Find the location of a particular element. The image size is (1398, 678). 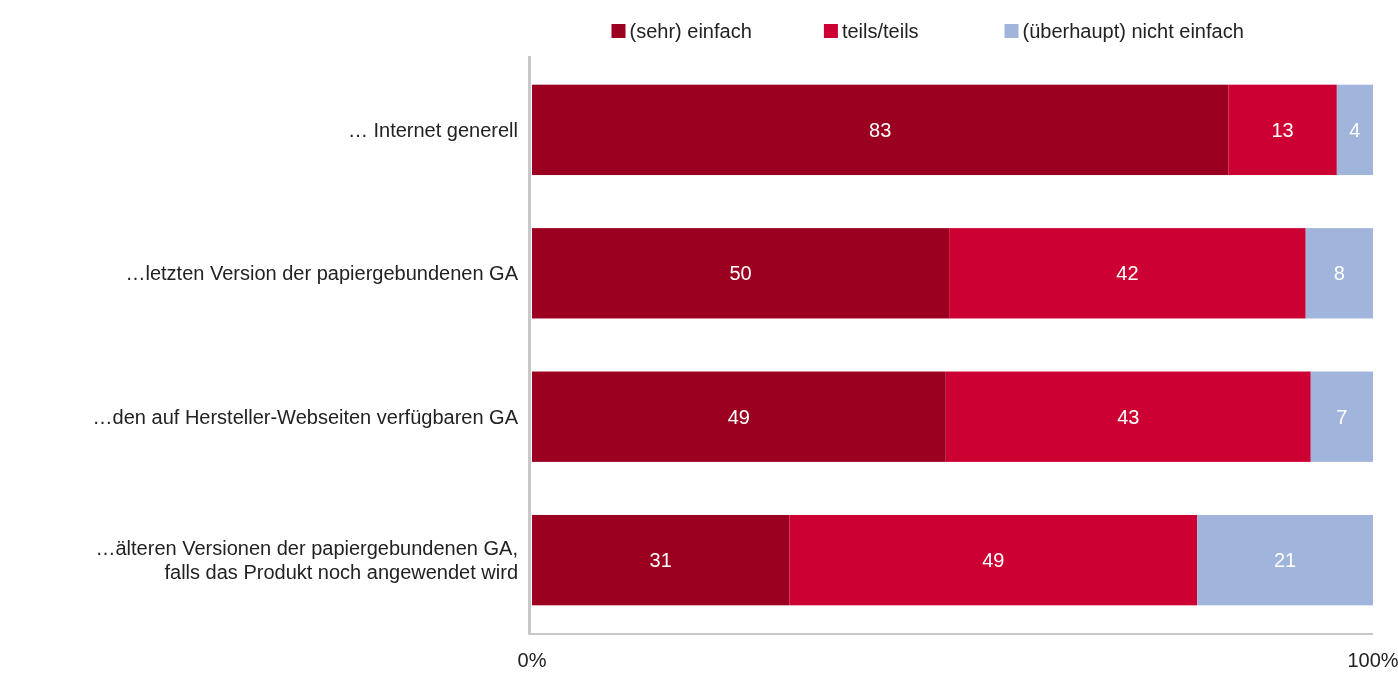

y-tick-label: …älteren Versionen der papiergebundenen GA, falls das Produkt noch angewendet wird is located at coordinates (306, 560).